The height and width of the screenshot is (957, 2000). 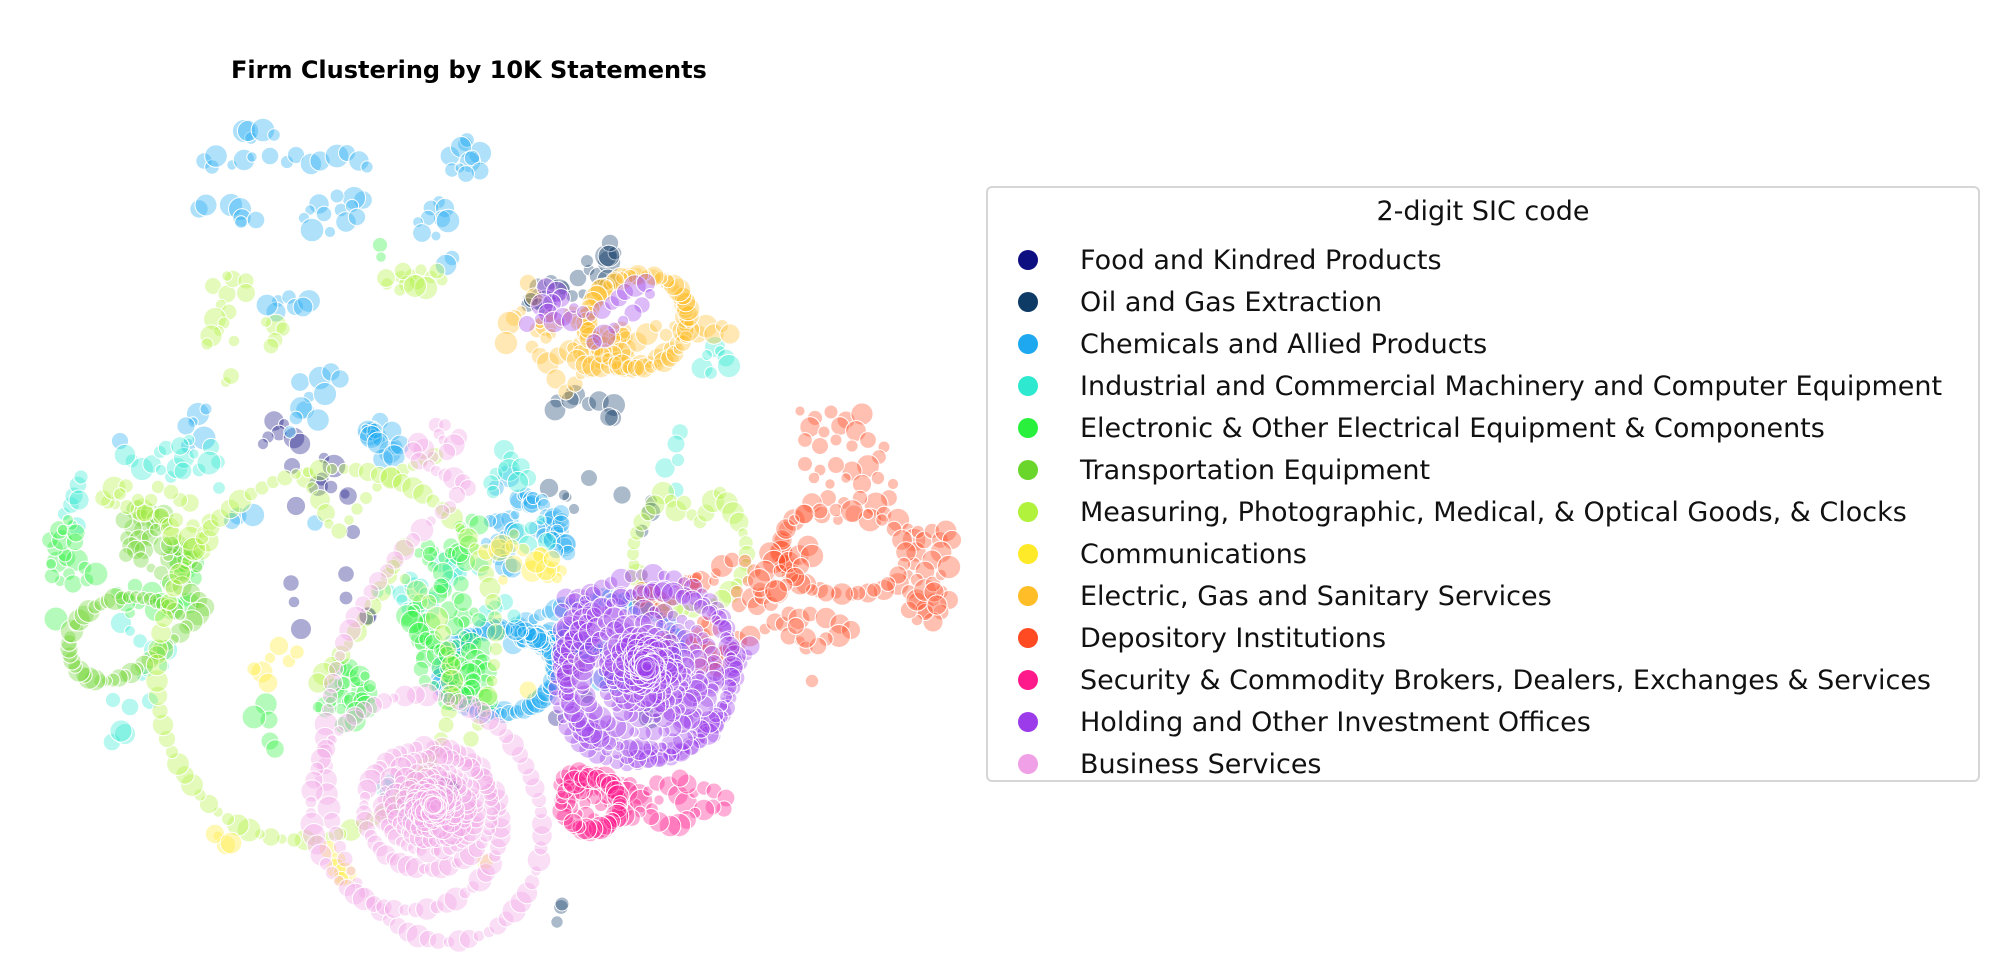 What do you see at coordinates (1230, 260) in the screenshot?
I see `legend-entry: Food and Kindred Products` at bounding box center [1230, 260].